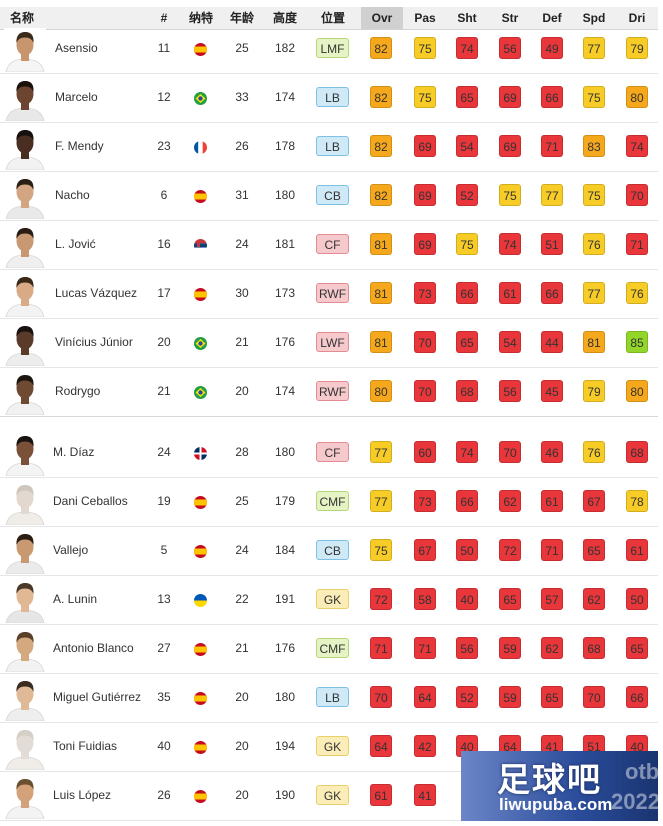  I want to click on stat-dri: 79, so click(637, 48).